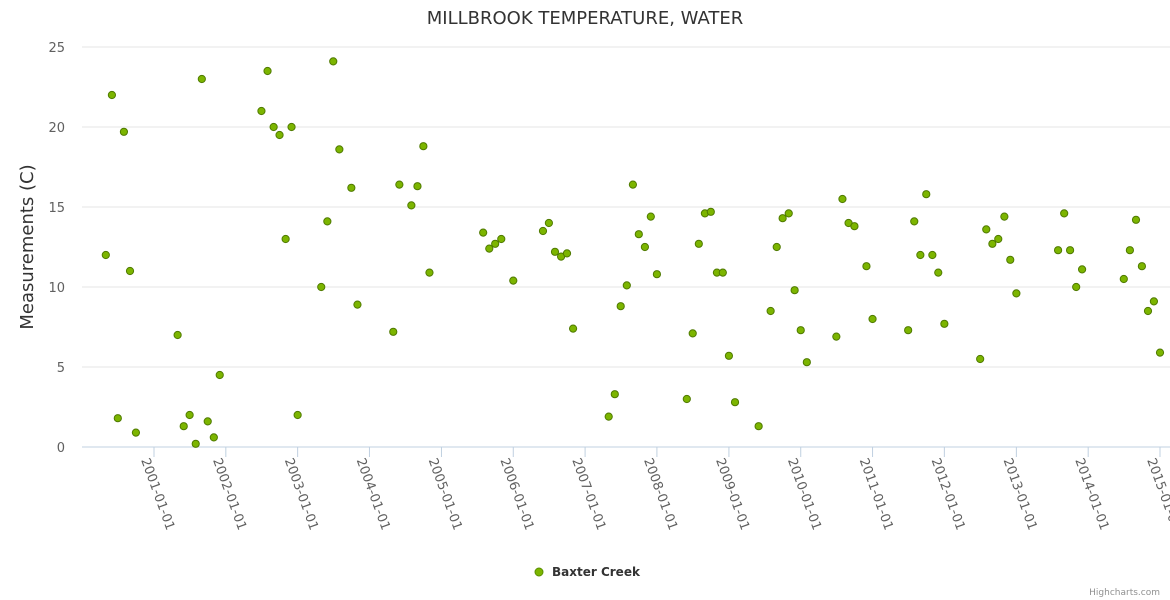  What do you see at coordinates (61, 368) in the screenshot?
I see `y-tick-label: 5` at bounding box center [61, 368].